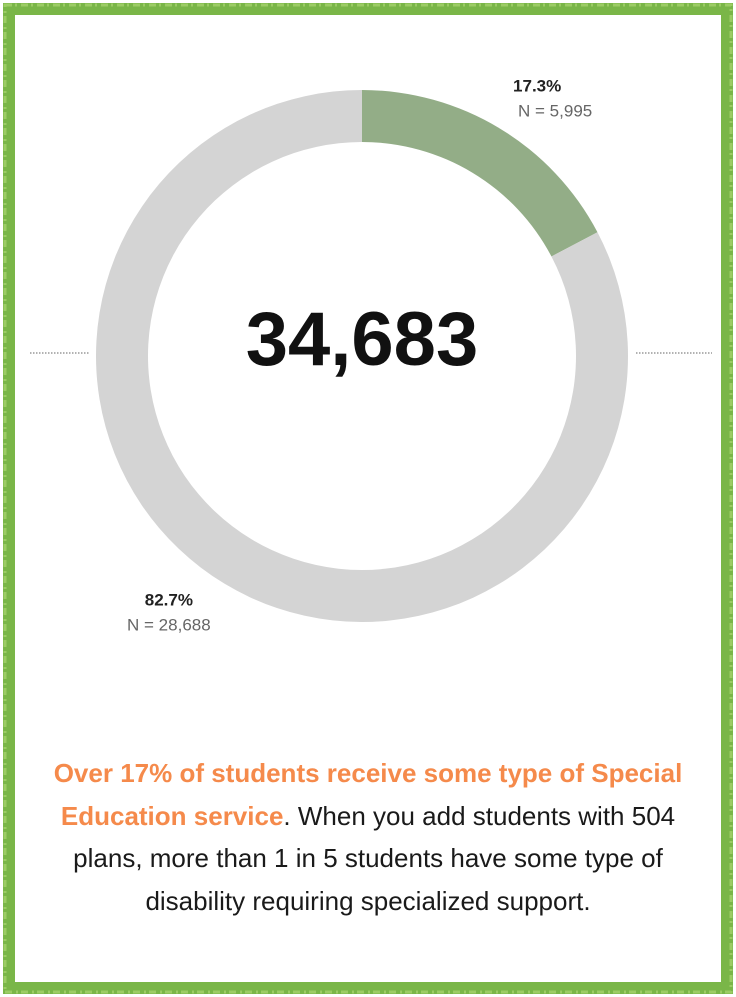 The height and width of the screenshot is (997, 736). What do you see at coordinates (169, 624) in the screenshot?
I see `slice-count-label: N = 28,688` at bounding box center [169, 624].